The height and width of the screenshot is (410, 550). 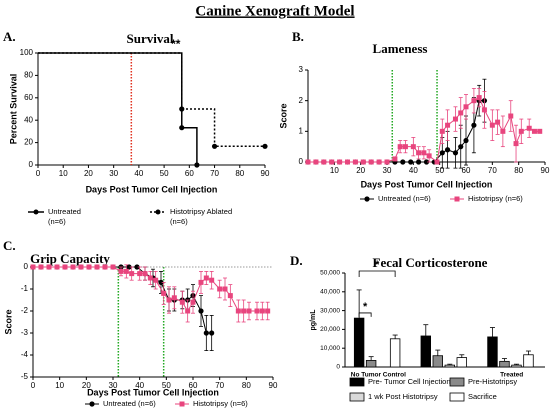 What do you see at coordinates (330, 292) in the screenshot?
I see `y-tick-label: 40,000` at bounding box center [330, 292].